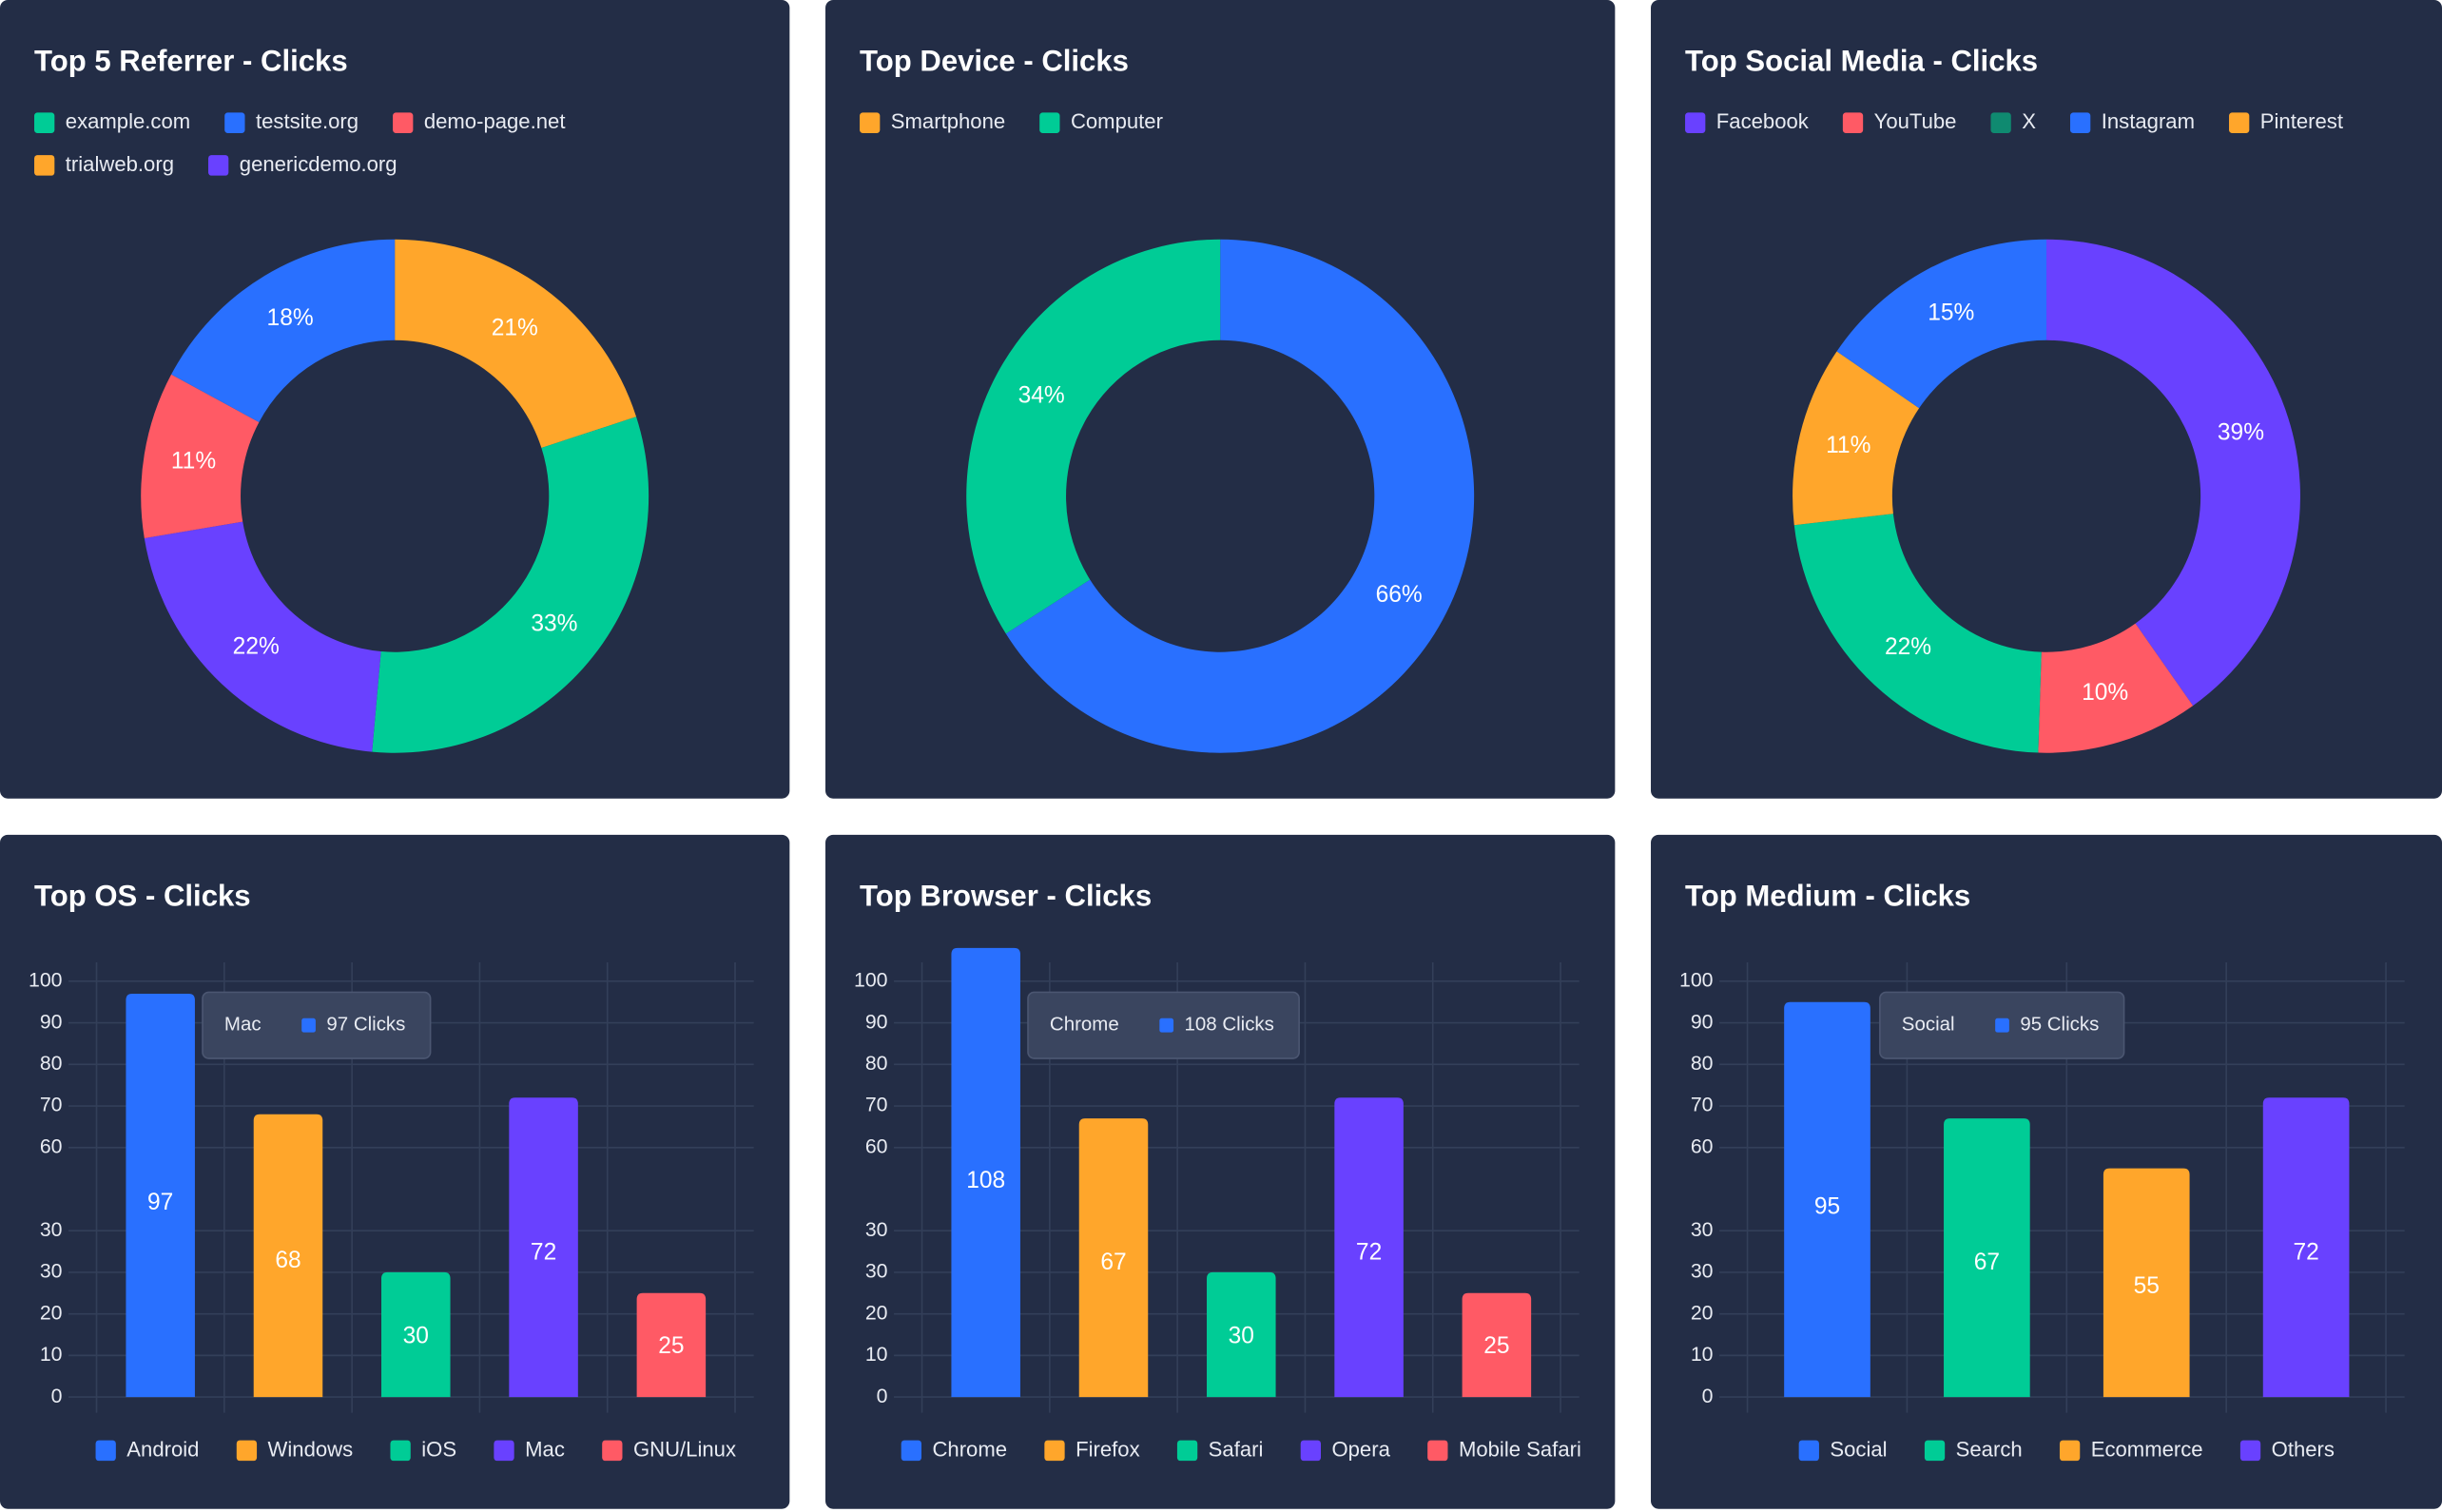 The width and height of the screenshot is (2442, 1512). I want to click on slice-label: 10%, so click(2105, 693).